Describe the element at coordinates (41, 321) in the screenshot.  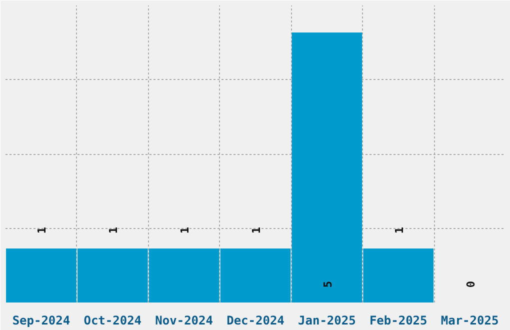
I see `x-tick-label: Sep-2024` at that location.